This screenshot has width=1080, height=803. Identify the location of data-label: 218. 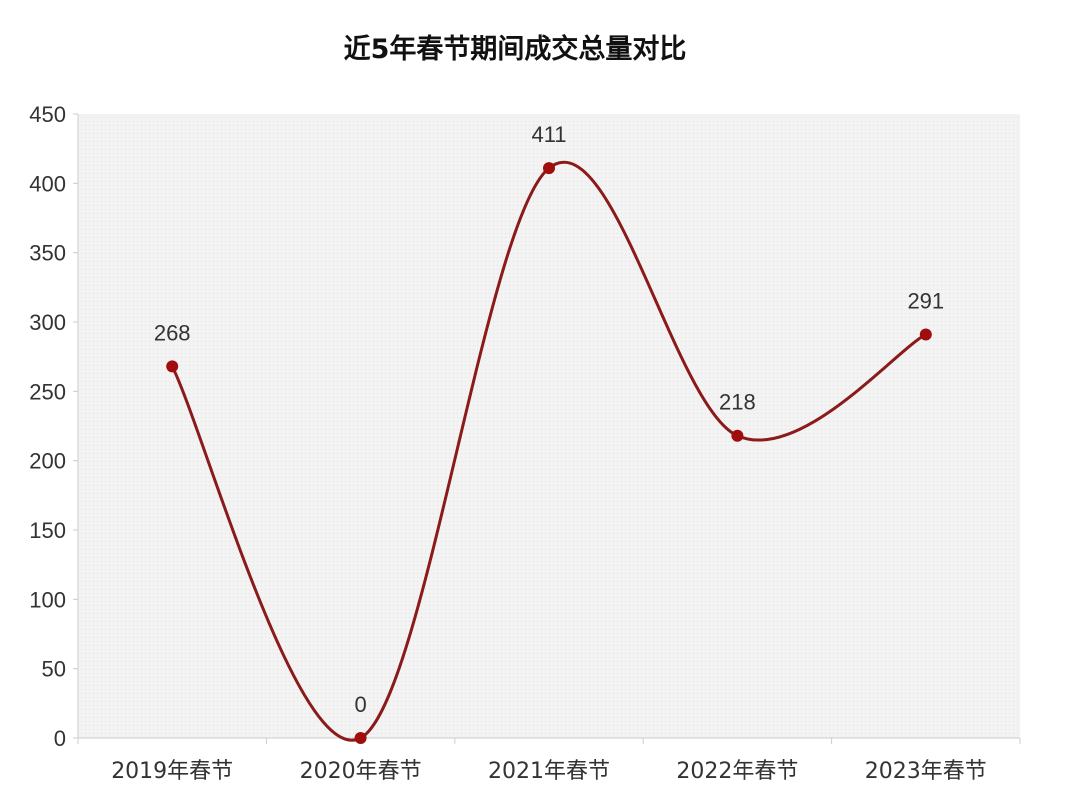
(737, 402).